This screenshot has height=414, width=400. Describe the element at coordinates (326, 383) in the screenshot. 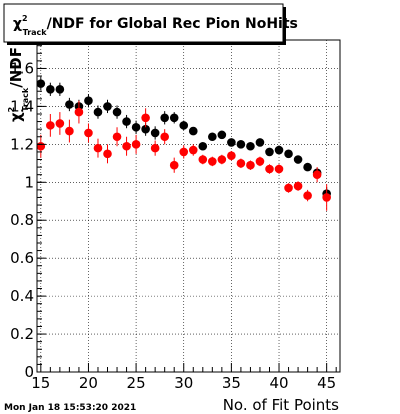

I see `x-tick-label: 45` at that location.